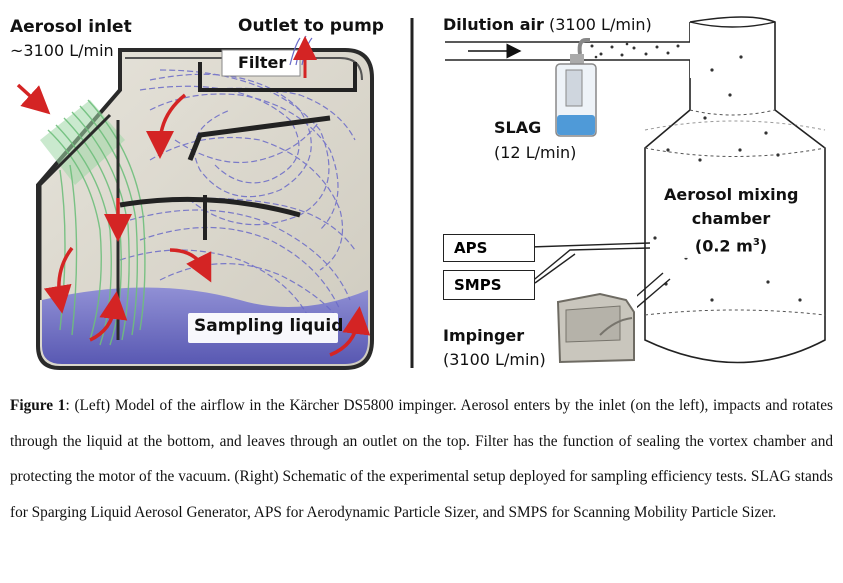  I want to click on slag-label: SLAG, so click(518, 127).